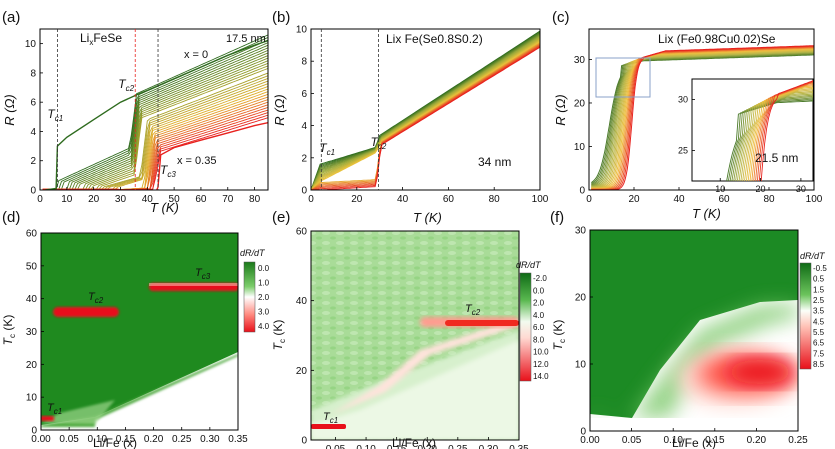 The width and height of the screenshot is (835, 449). What do you see at coordinates (561, 17) in the screenshot?
I see `panel-label-c: (c)` at bounding box center [561, 17].